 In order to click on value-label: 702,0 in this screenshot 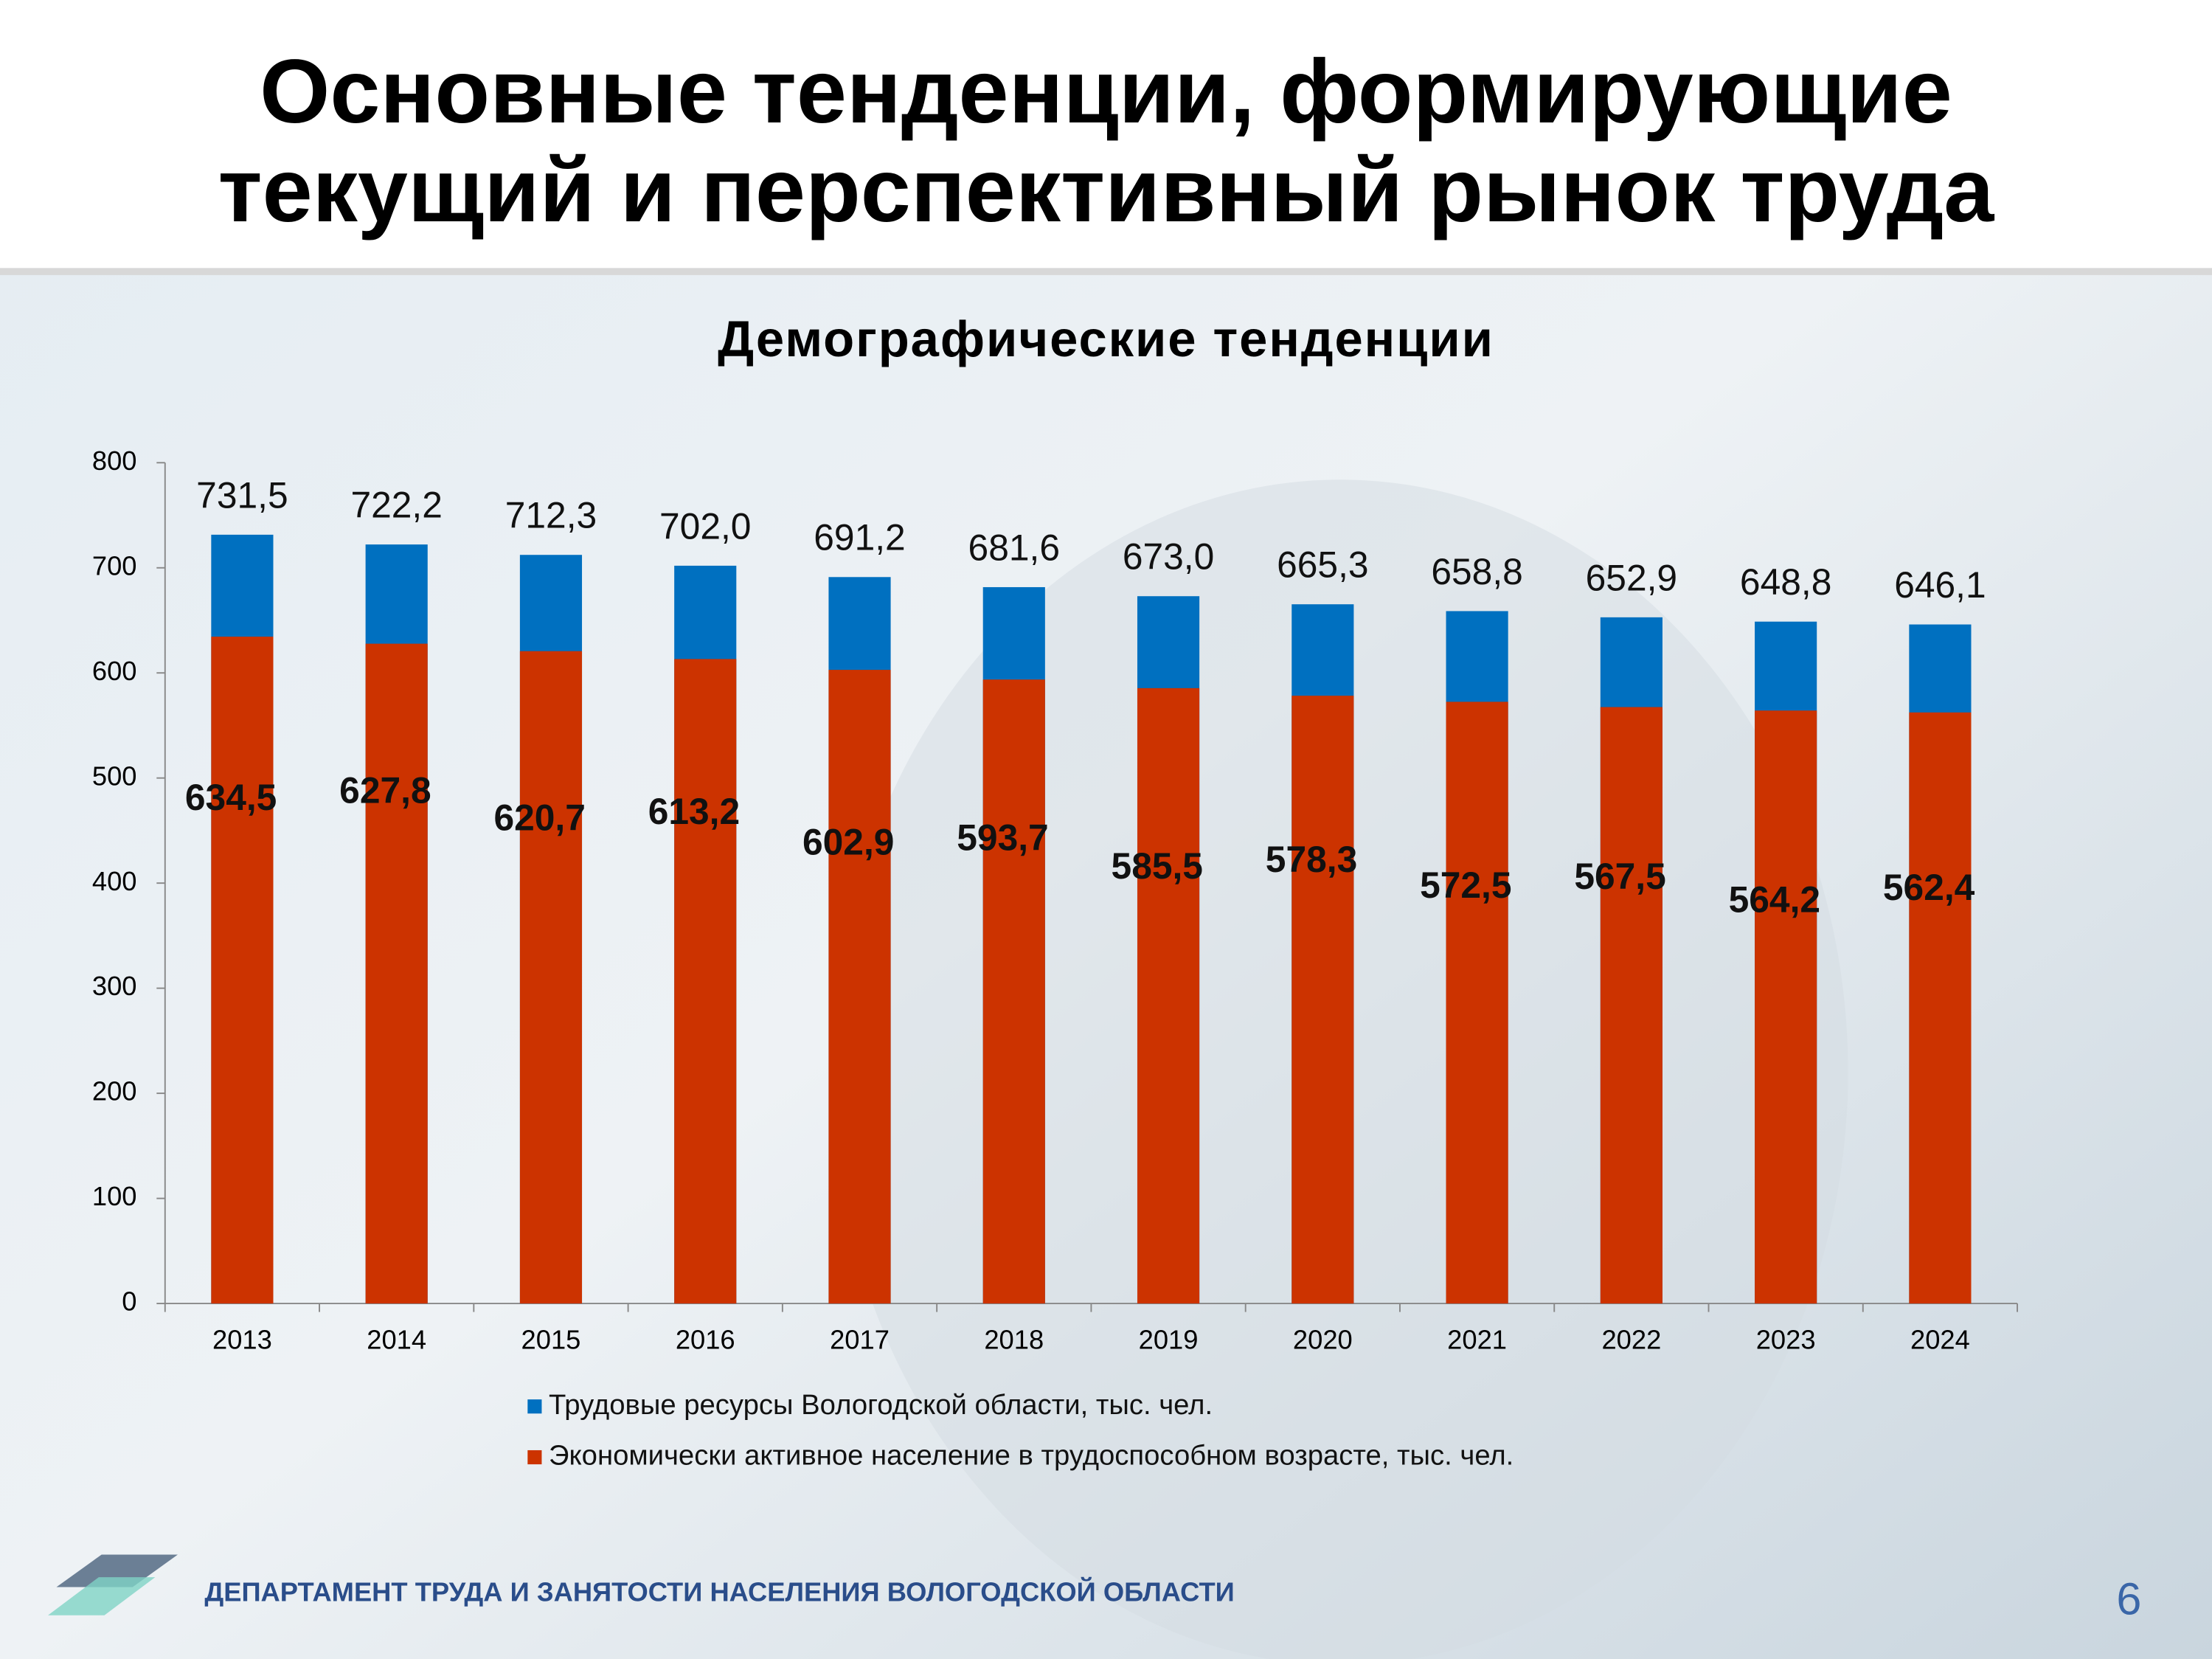, I will do `click(705, 526)`.